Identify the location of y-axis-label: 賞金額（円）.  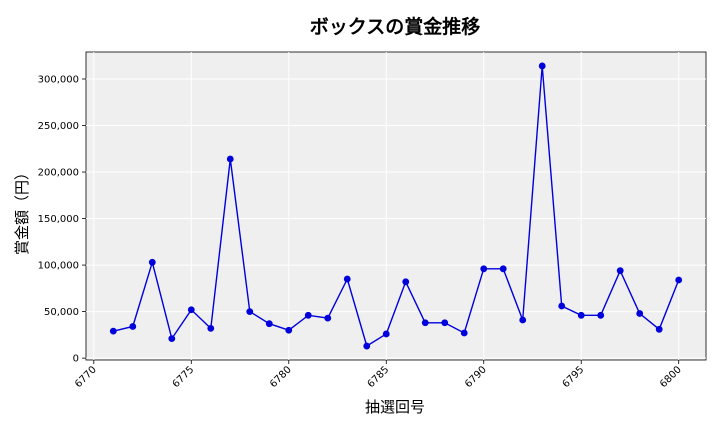
(22, 210).